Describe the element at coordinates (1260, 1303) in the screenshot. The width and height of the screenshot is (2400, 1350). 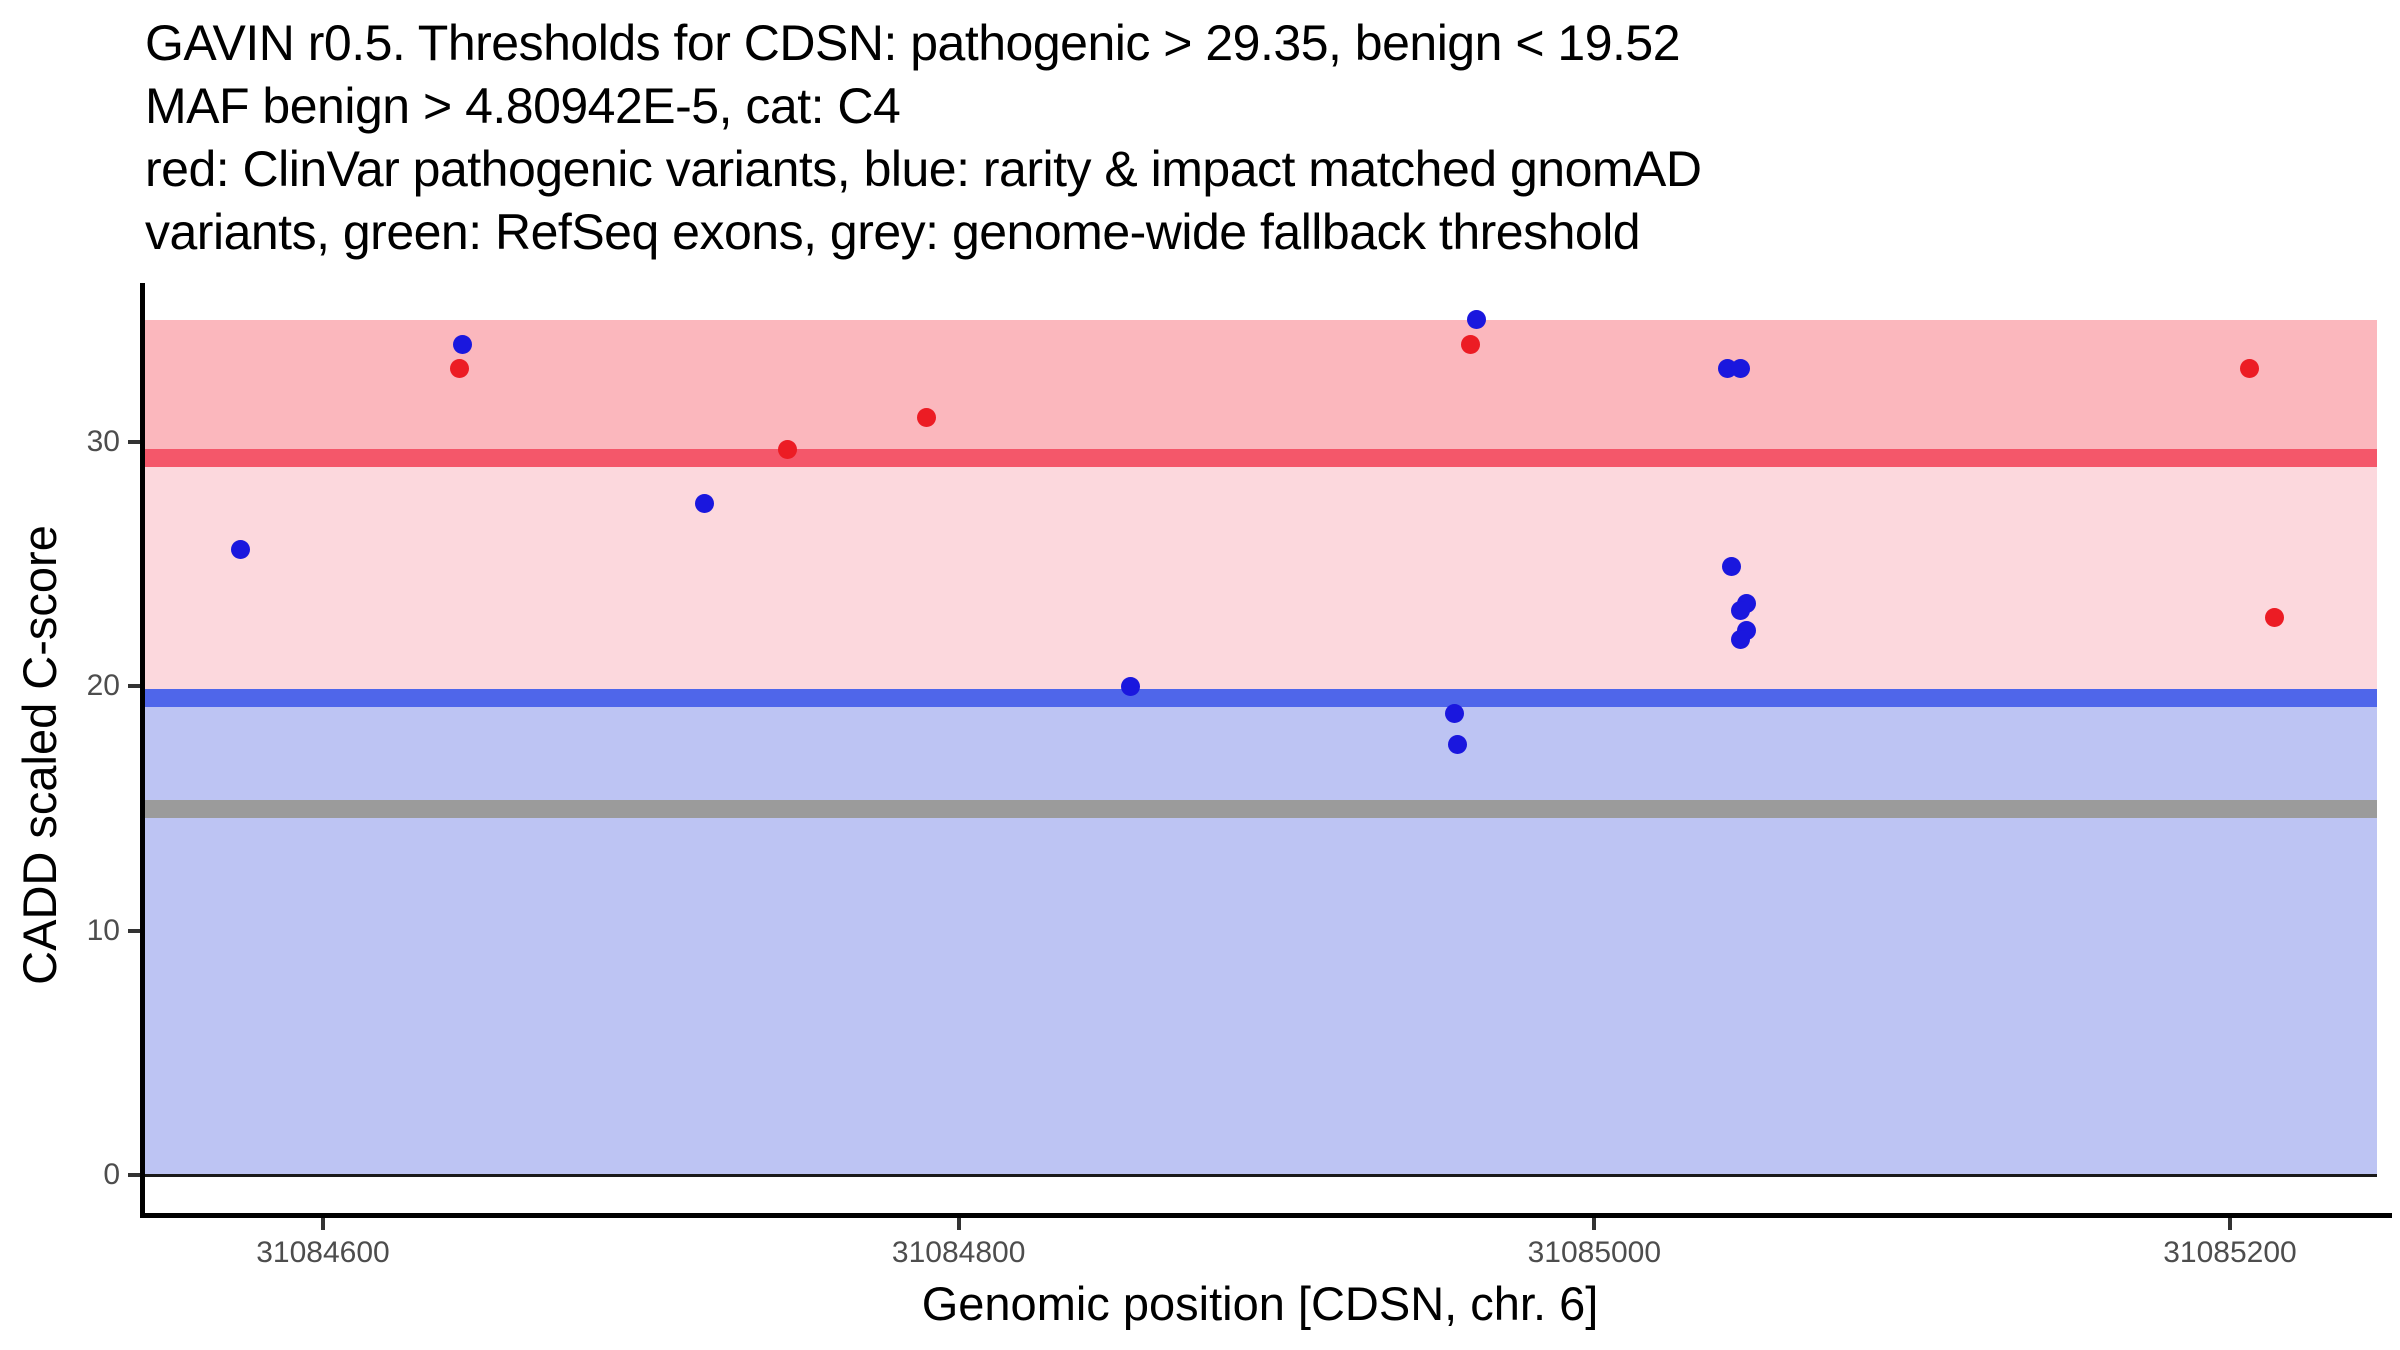
I see `x-axis-title: Genomic position [CDSN, chr. 6]` at that location.